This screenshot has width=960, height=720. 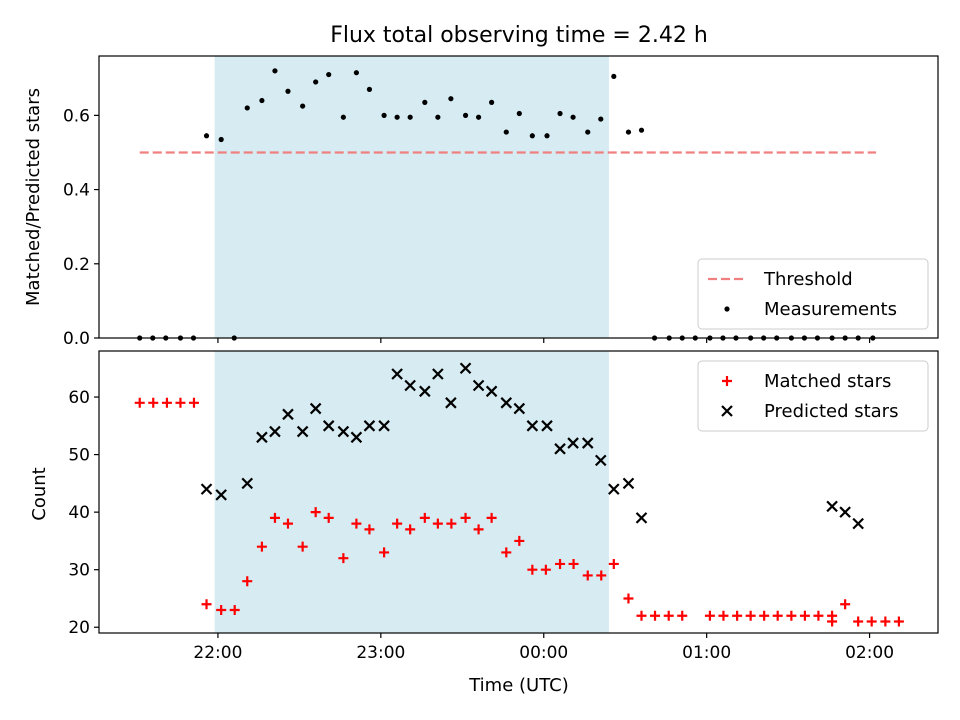 I want to click on y-tick-label: 0.2, so click(x=76, y=265).